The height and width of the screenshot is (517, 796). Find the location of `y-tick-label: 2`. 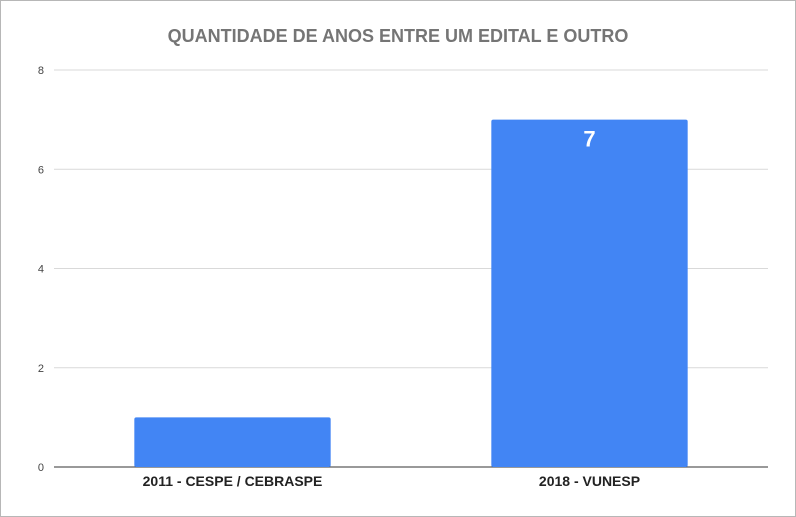

y-tick-label: 2 is located at coordinates (41, 369).